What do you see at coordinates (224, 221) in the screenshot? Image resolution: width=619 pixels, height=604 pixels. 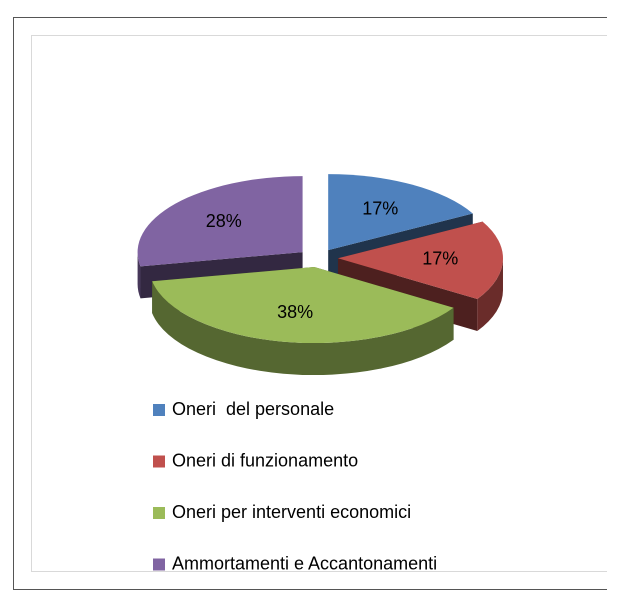 I see `data-label: 28%` at bounding box center [224, 221].